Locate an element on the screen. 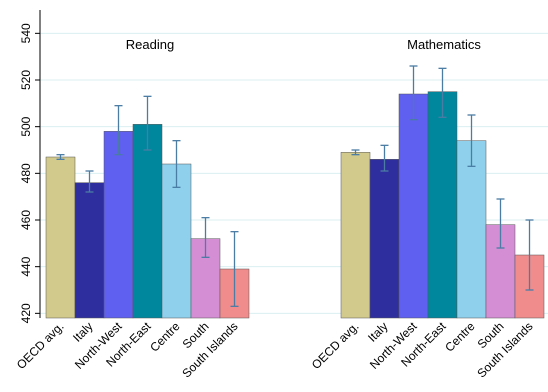 This screenshot has width=548, height=392. y-axis: 420 440 460 480 500 520 540 is located at coordinates (30, 166).